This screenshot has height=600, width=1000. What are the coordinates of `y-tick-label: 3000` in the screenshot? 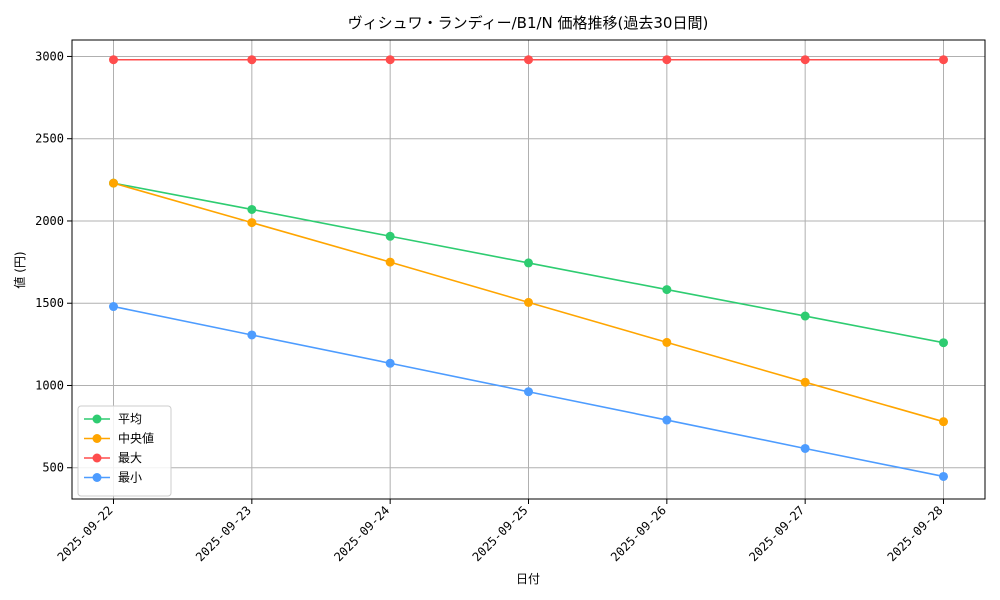 It's located at (49, 56).